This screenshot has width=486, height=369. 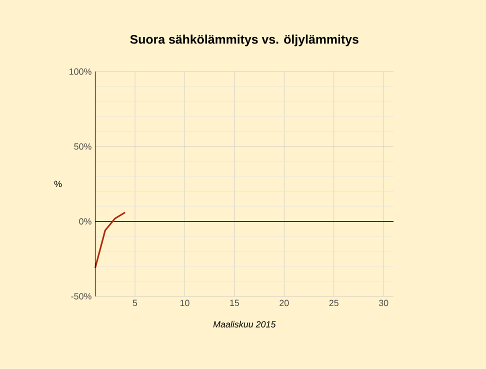 What do you see at coordinates (284, 303) in the screenshot?
I see `x-tick-label: 20` at bounding box center [284, 303].